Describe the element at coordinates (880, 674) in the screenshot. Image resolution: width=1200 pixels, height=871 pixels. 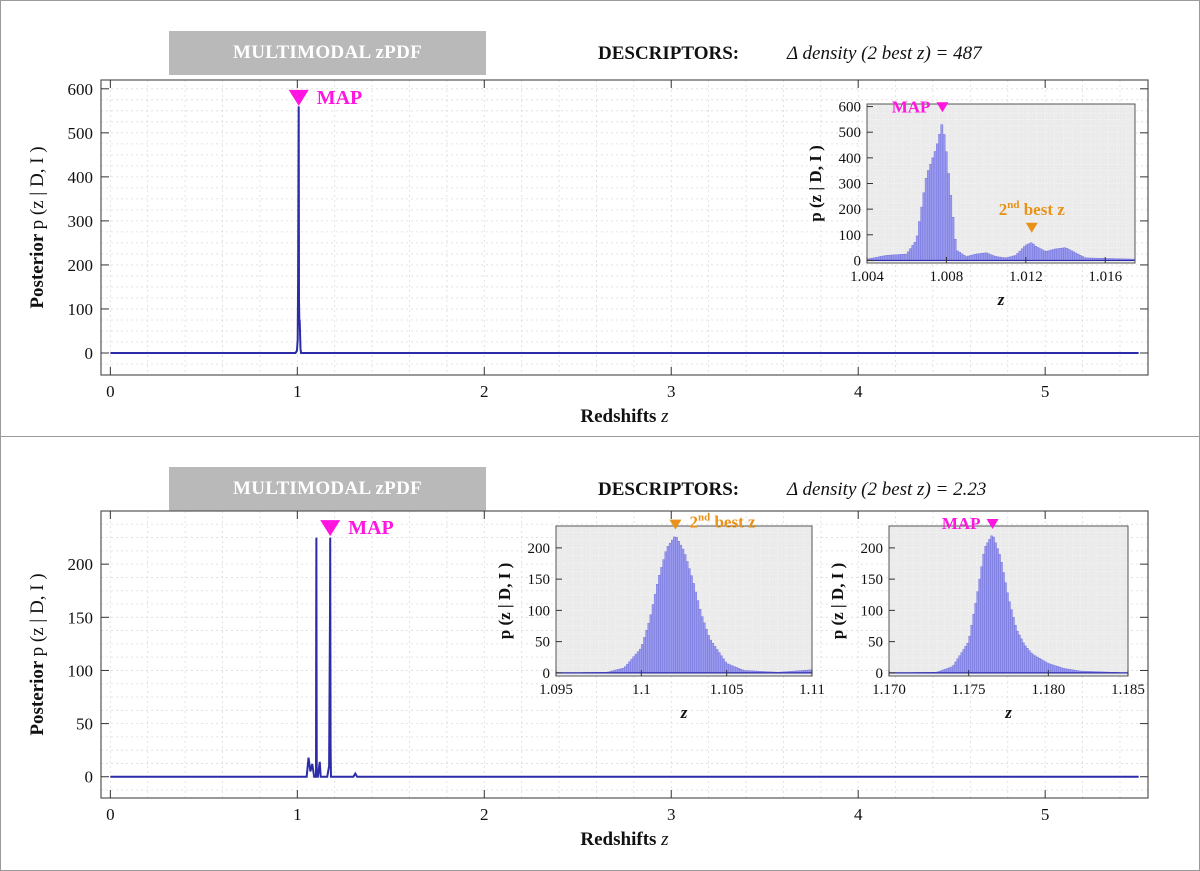
I see `inset-y-tick-label: 0` at that location.